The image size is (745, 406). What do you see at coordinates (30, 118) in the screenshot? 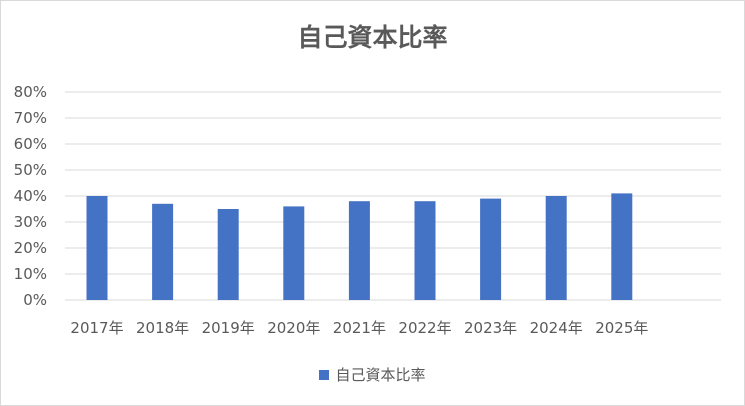
I see `y-tick-label: 70%` at bounding box center [30, 118].